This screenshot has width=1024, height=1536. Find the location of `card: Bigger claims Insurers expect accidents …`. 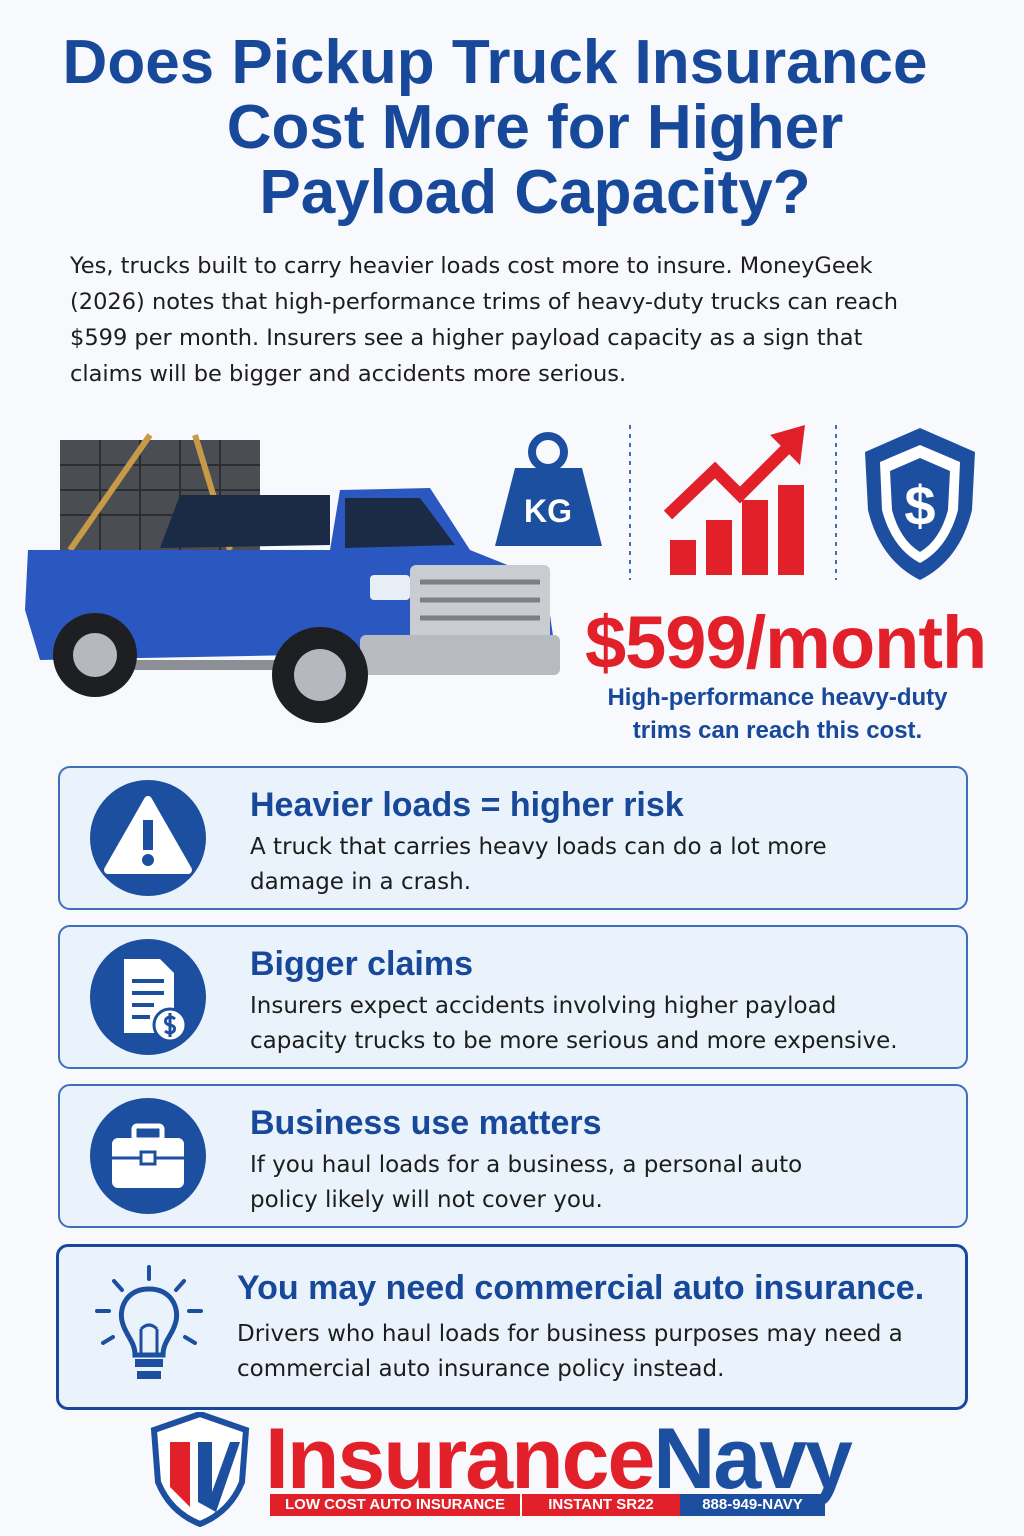

card: Bigger claims Insurers expect accidents … is located at coordinates (513, 997).